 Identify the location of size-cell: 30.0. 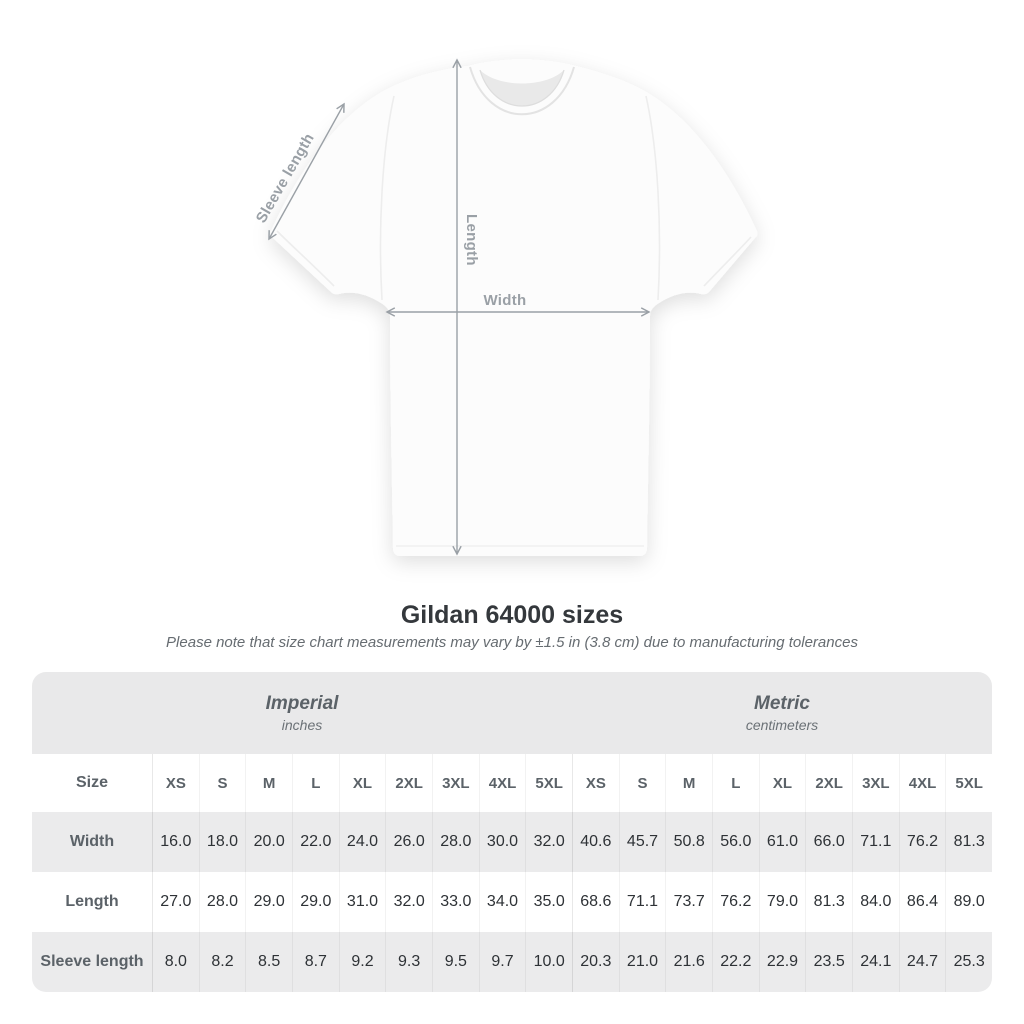
(502, 842).